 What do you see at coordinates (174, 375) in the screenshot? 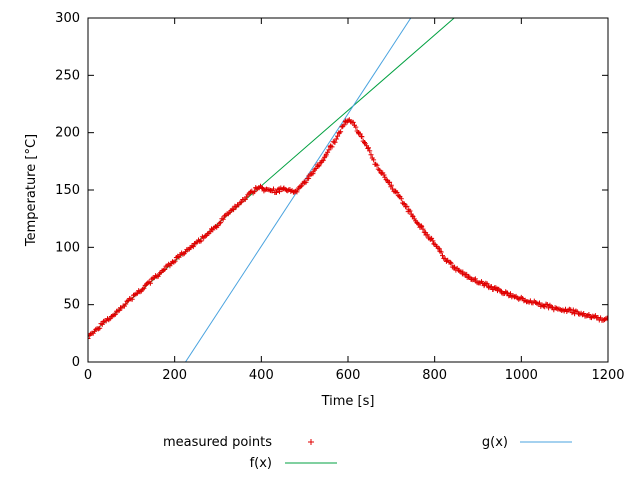
I see `x-tick-label: 200` at bounding box center [174, 375].